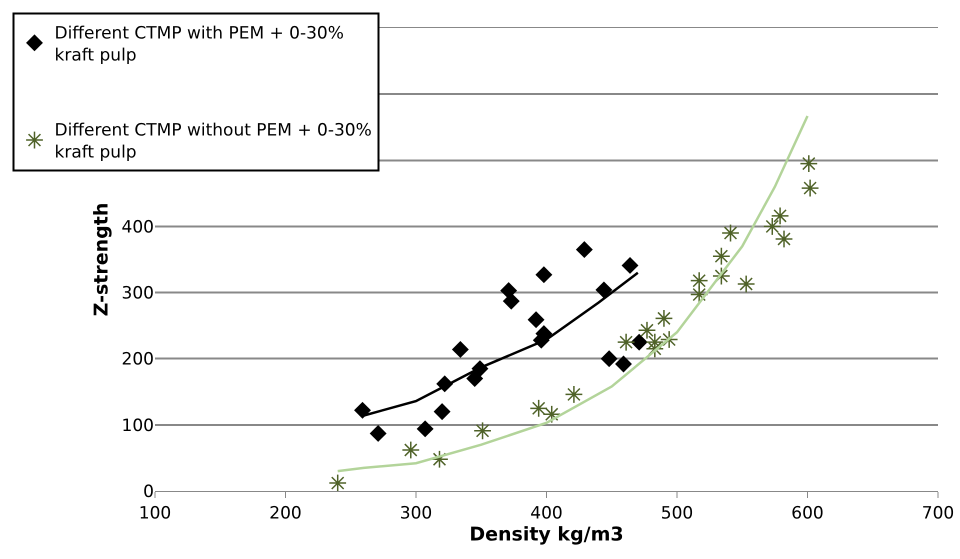 Image resolution: width=960 pixels, height=559 pixels. Describe the element at coordinates (546, 534) in the screenshot. I see `x-axis-title: Density kg/m3` at that location.